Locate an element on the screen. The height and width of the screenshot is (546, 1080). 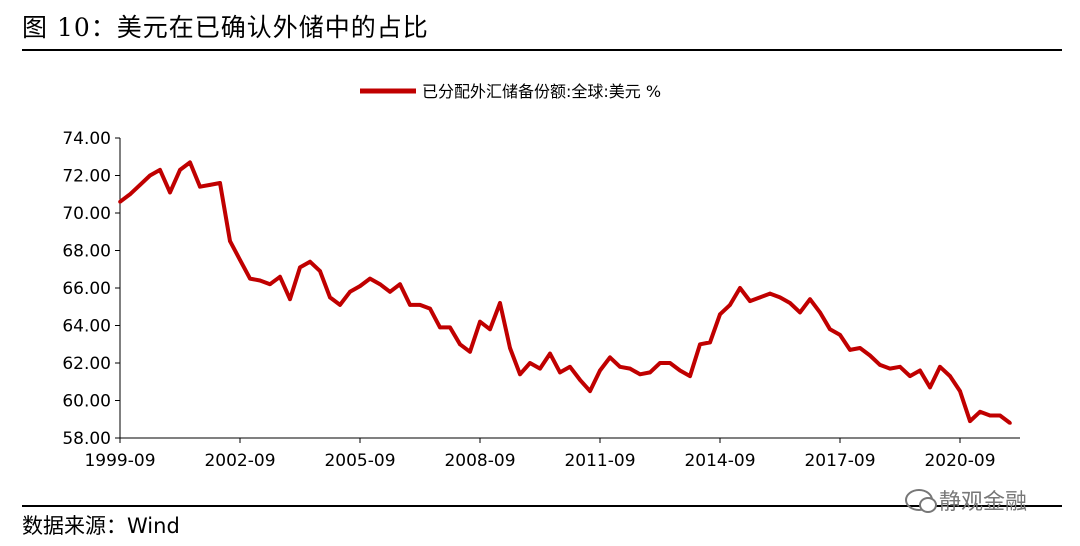
x-tick-label: 2005-09 is located at coordinates (359, 461).